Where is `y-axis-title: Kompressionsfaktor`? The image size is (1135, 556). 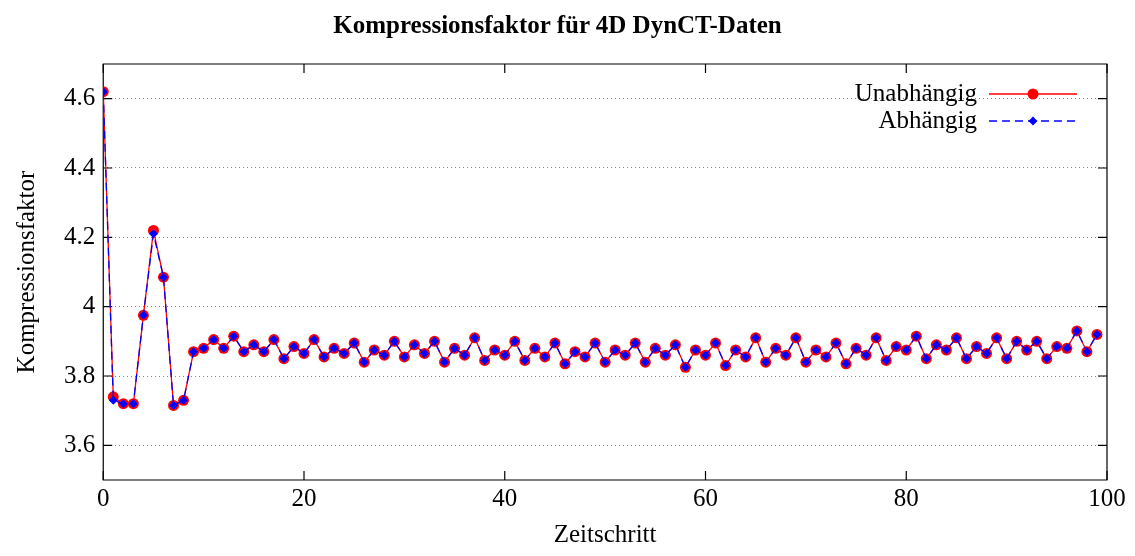
y-axis-title: Kompressionsfaktor is located at coordinates (25, 271).